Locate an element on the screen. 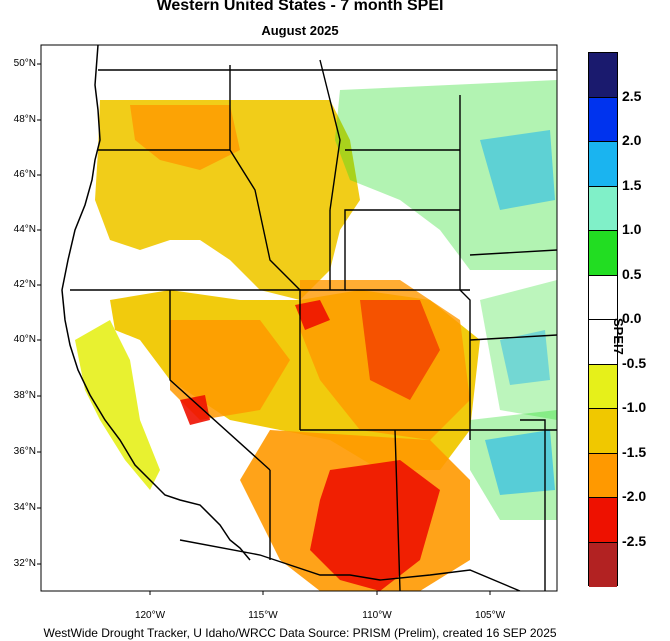 The width and height of the screenshot is (670, 641). lat-label: 40°N is located at coordinates (24, 339).